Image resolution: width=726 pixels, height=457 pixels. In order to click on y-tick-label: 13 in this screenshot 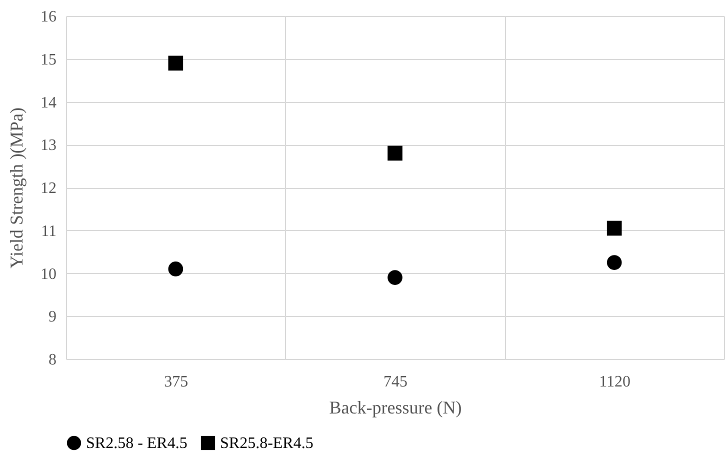, I will do `click(48, 145)`.